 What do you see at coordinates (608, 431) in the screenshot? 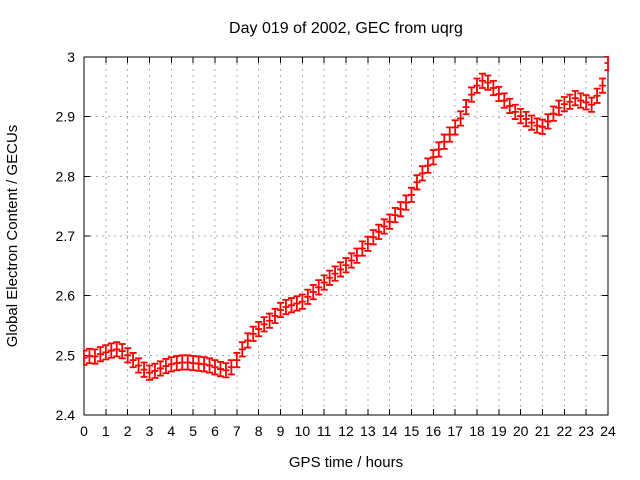
I see `x-tick-label: 24` at bounding box center [608, 431].